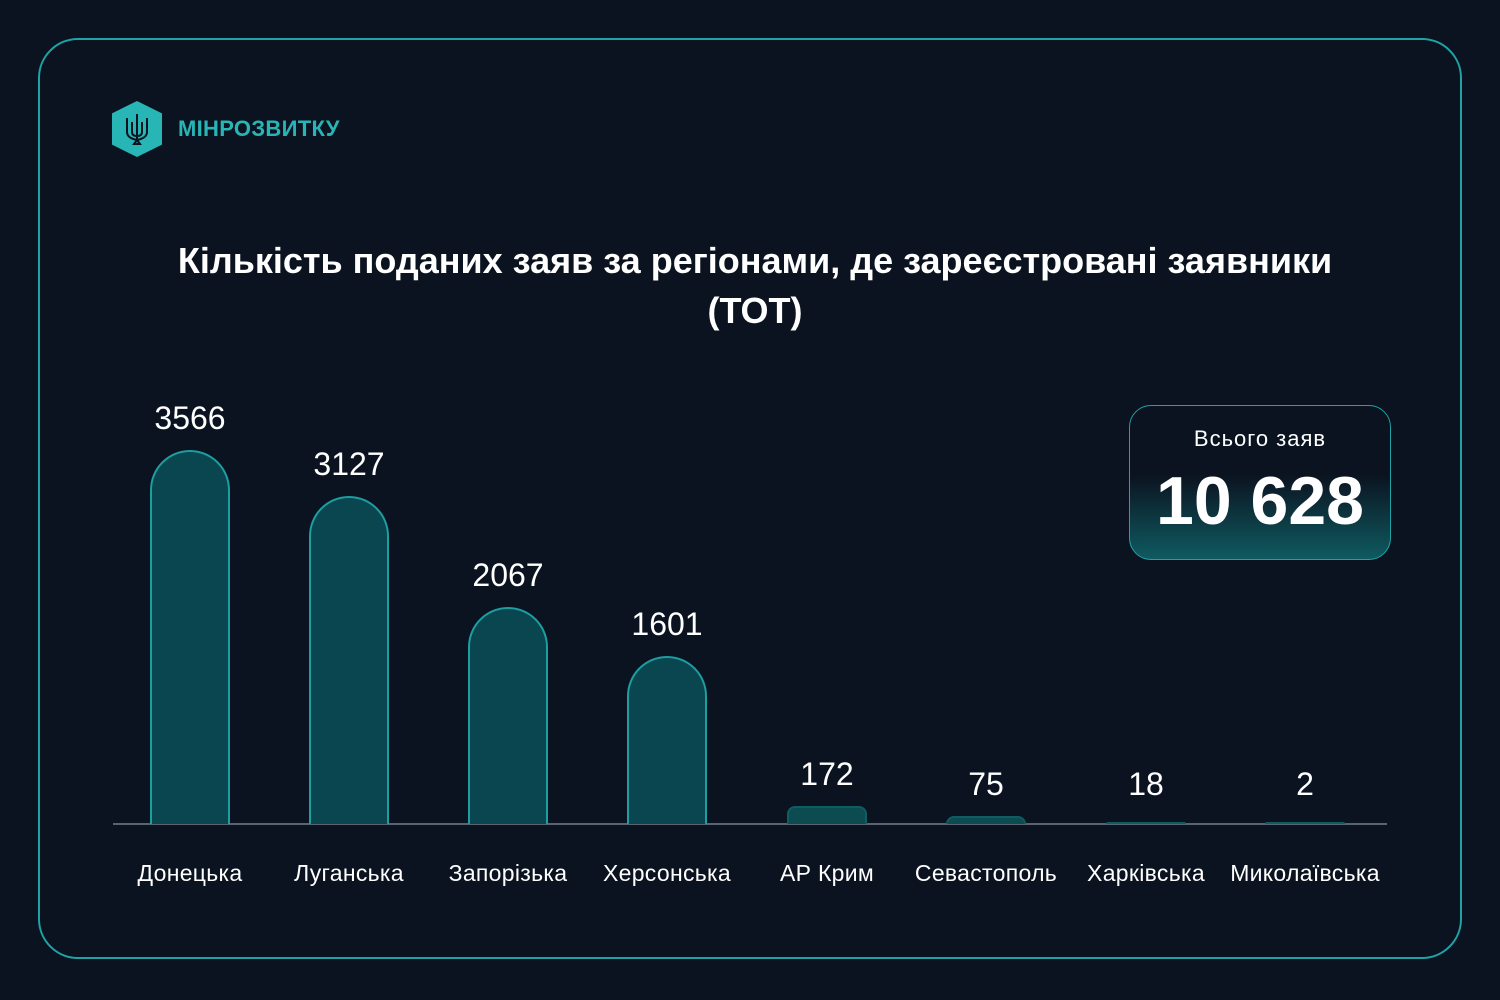 This screenshot has height=1000, width=1500. What do you see at coordinates (1305, 784) in the screenshot?
I see `bar-value-label: 2` at bounding box center [1305, 784].